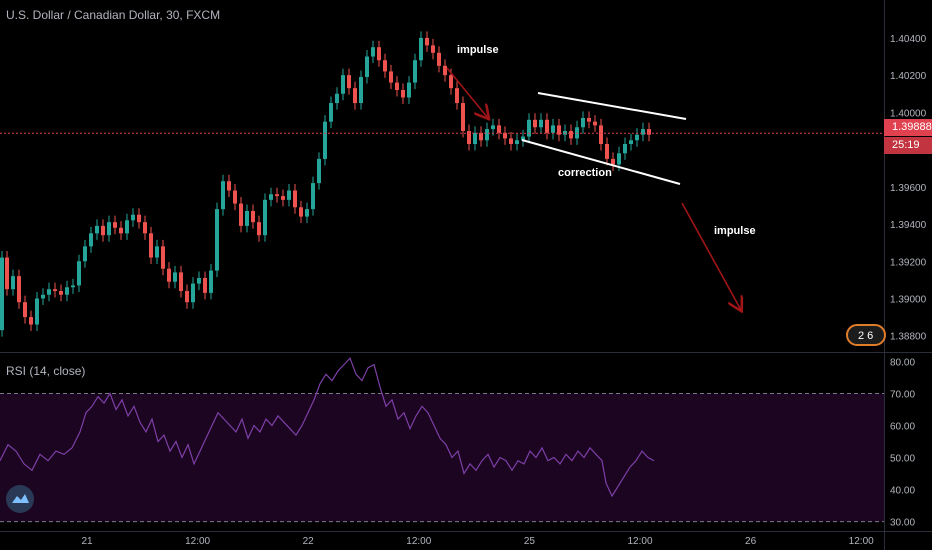  I want to click on rsi-indicator-label: RSI (14, close), so click(46, 371).